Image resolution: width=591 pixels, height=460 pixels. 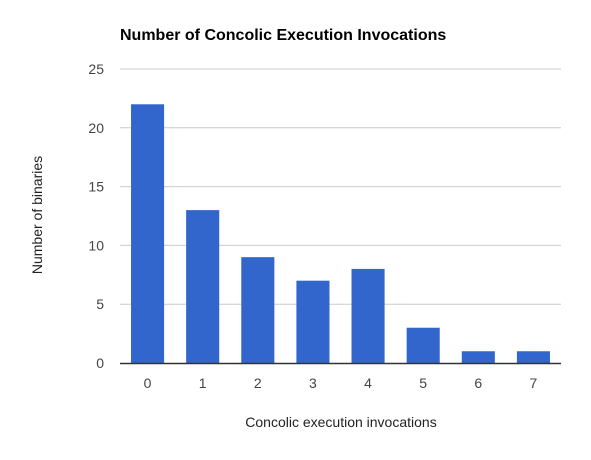 What do you see at coordinates (96, 187) in the screenshot?
I see `y-tick-label: 15` at bounding box center [96, 187].